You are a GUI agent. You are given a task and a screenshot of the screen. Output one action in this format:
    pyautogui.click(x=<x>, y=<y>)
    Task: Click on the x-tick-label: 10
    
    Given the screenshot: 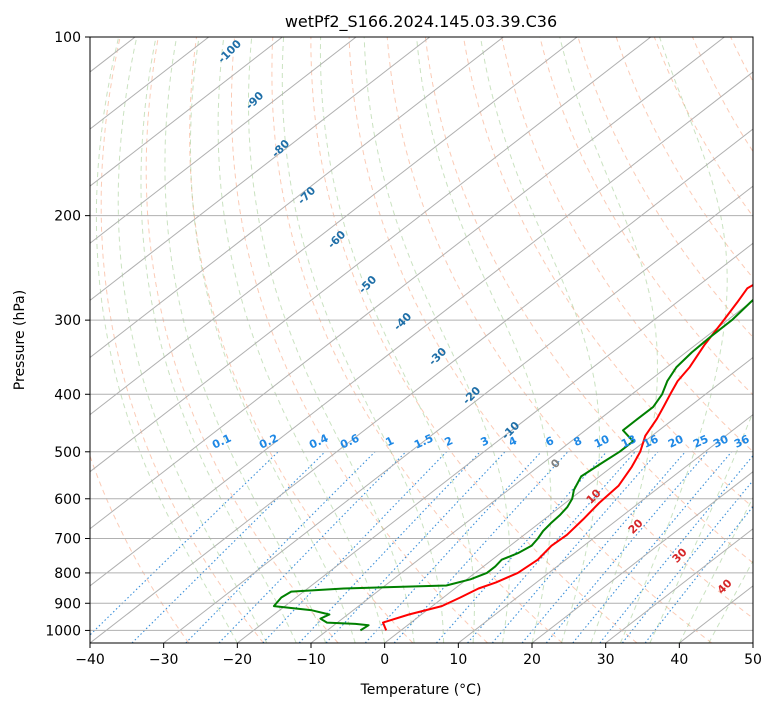 What is the action you would take?
    pyautogui.click(x=458, y=660)
    